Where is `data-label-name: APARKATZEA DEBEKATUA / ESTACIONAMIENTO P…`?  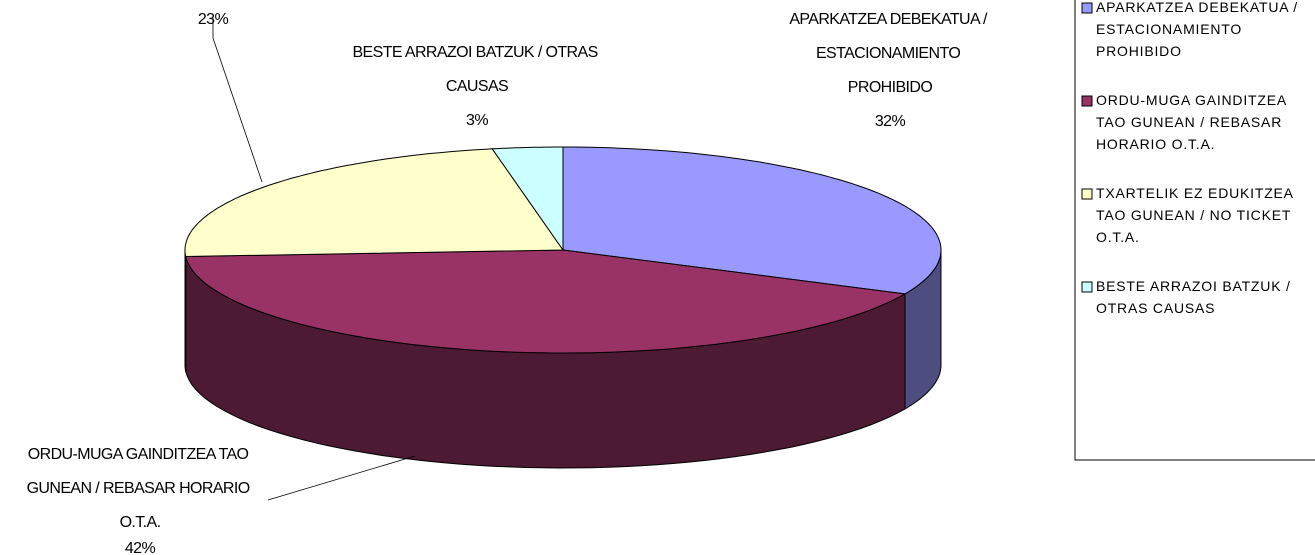
data-label-name: APARKATZEA DEBEKATUA / ESTACIONAMIENTO P… is located at coordinates (889, 53).